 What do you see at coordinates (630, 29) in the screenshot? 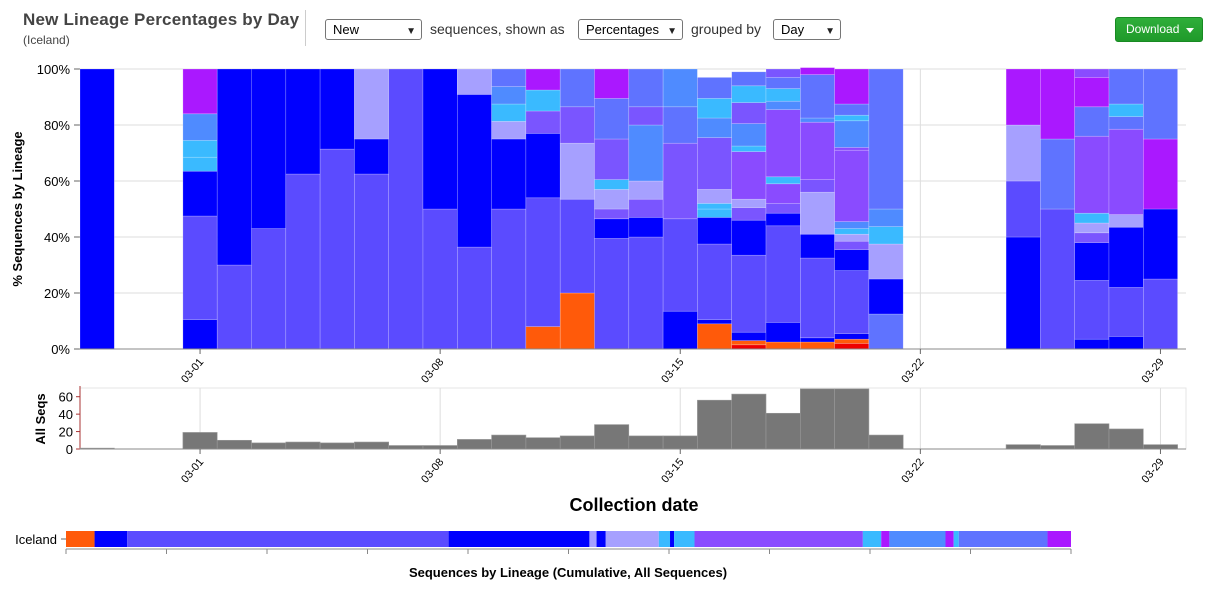
I see `display-mode-select: Percentages ▼` at bounding box center [630, 29].